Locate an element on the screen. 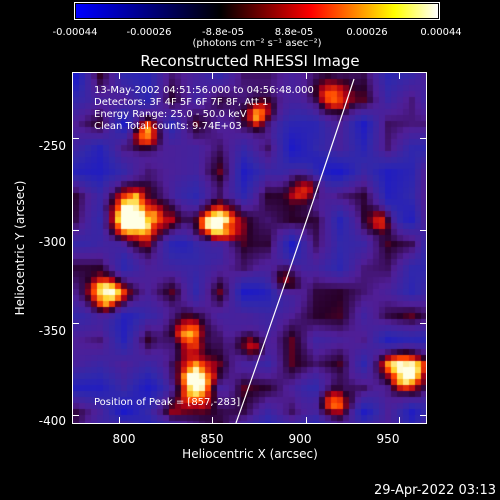 The image size is (500, 500). y-tick-label: -350 is located at coordinates (52, 331).